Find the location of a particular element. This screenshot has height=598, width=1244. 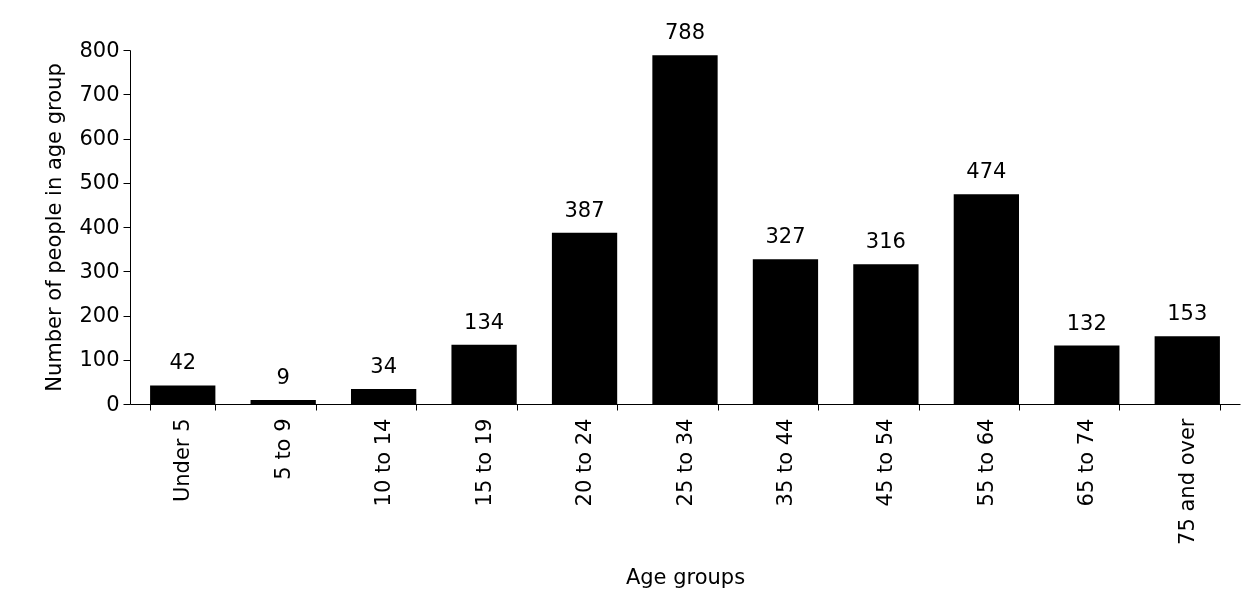

data-label: 474 is located at coordinates (986, 171).